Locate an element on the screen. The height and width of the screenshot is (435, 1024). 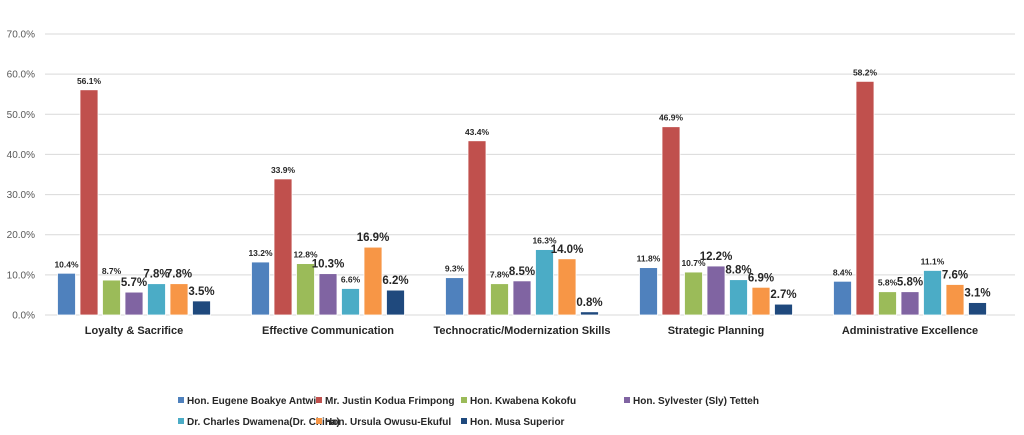
data-label: 12.2% is located at coordinates (716, 257).